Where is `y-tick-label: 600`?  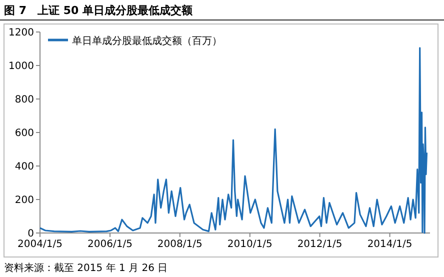
y-tick-label: 600 is located at coordinates (24, 133).